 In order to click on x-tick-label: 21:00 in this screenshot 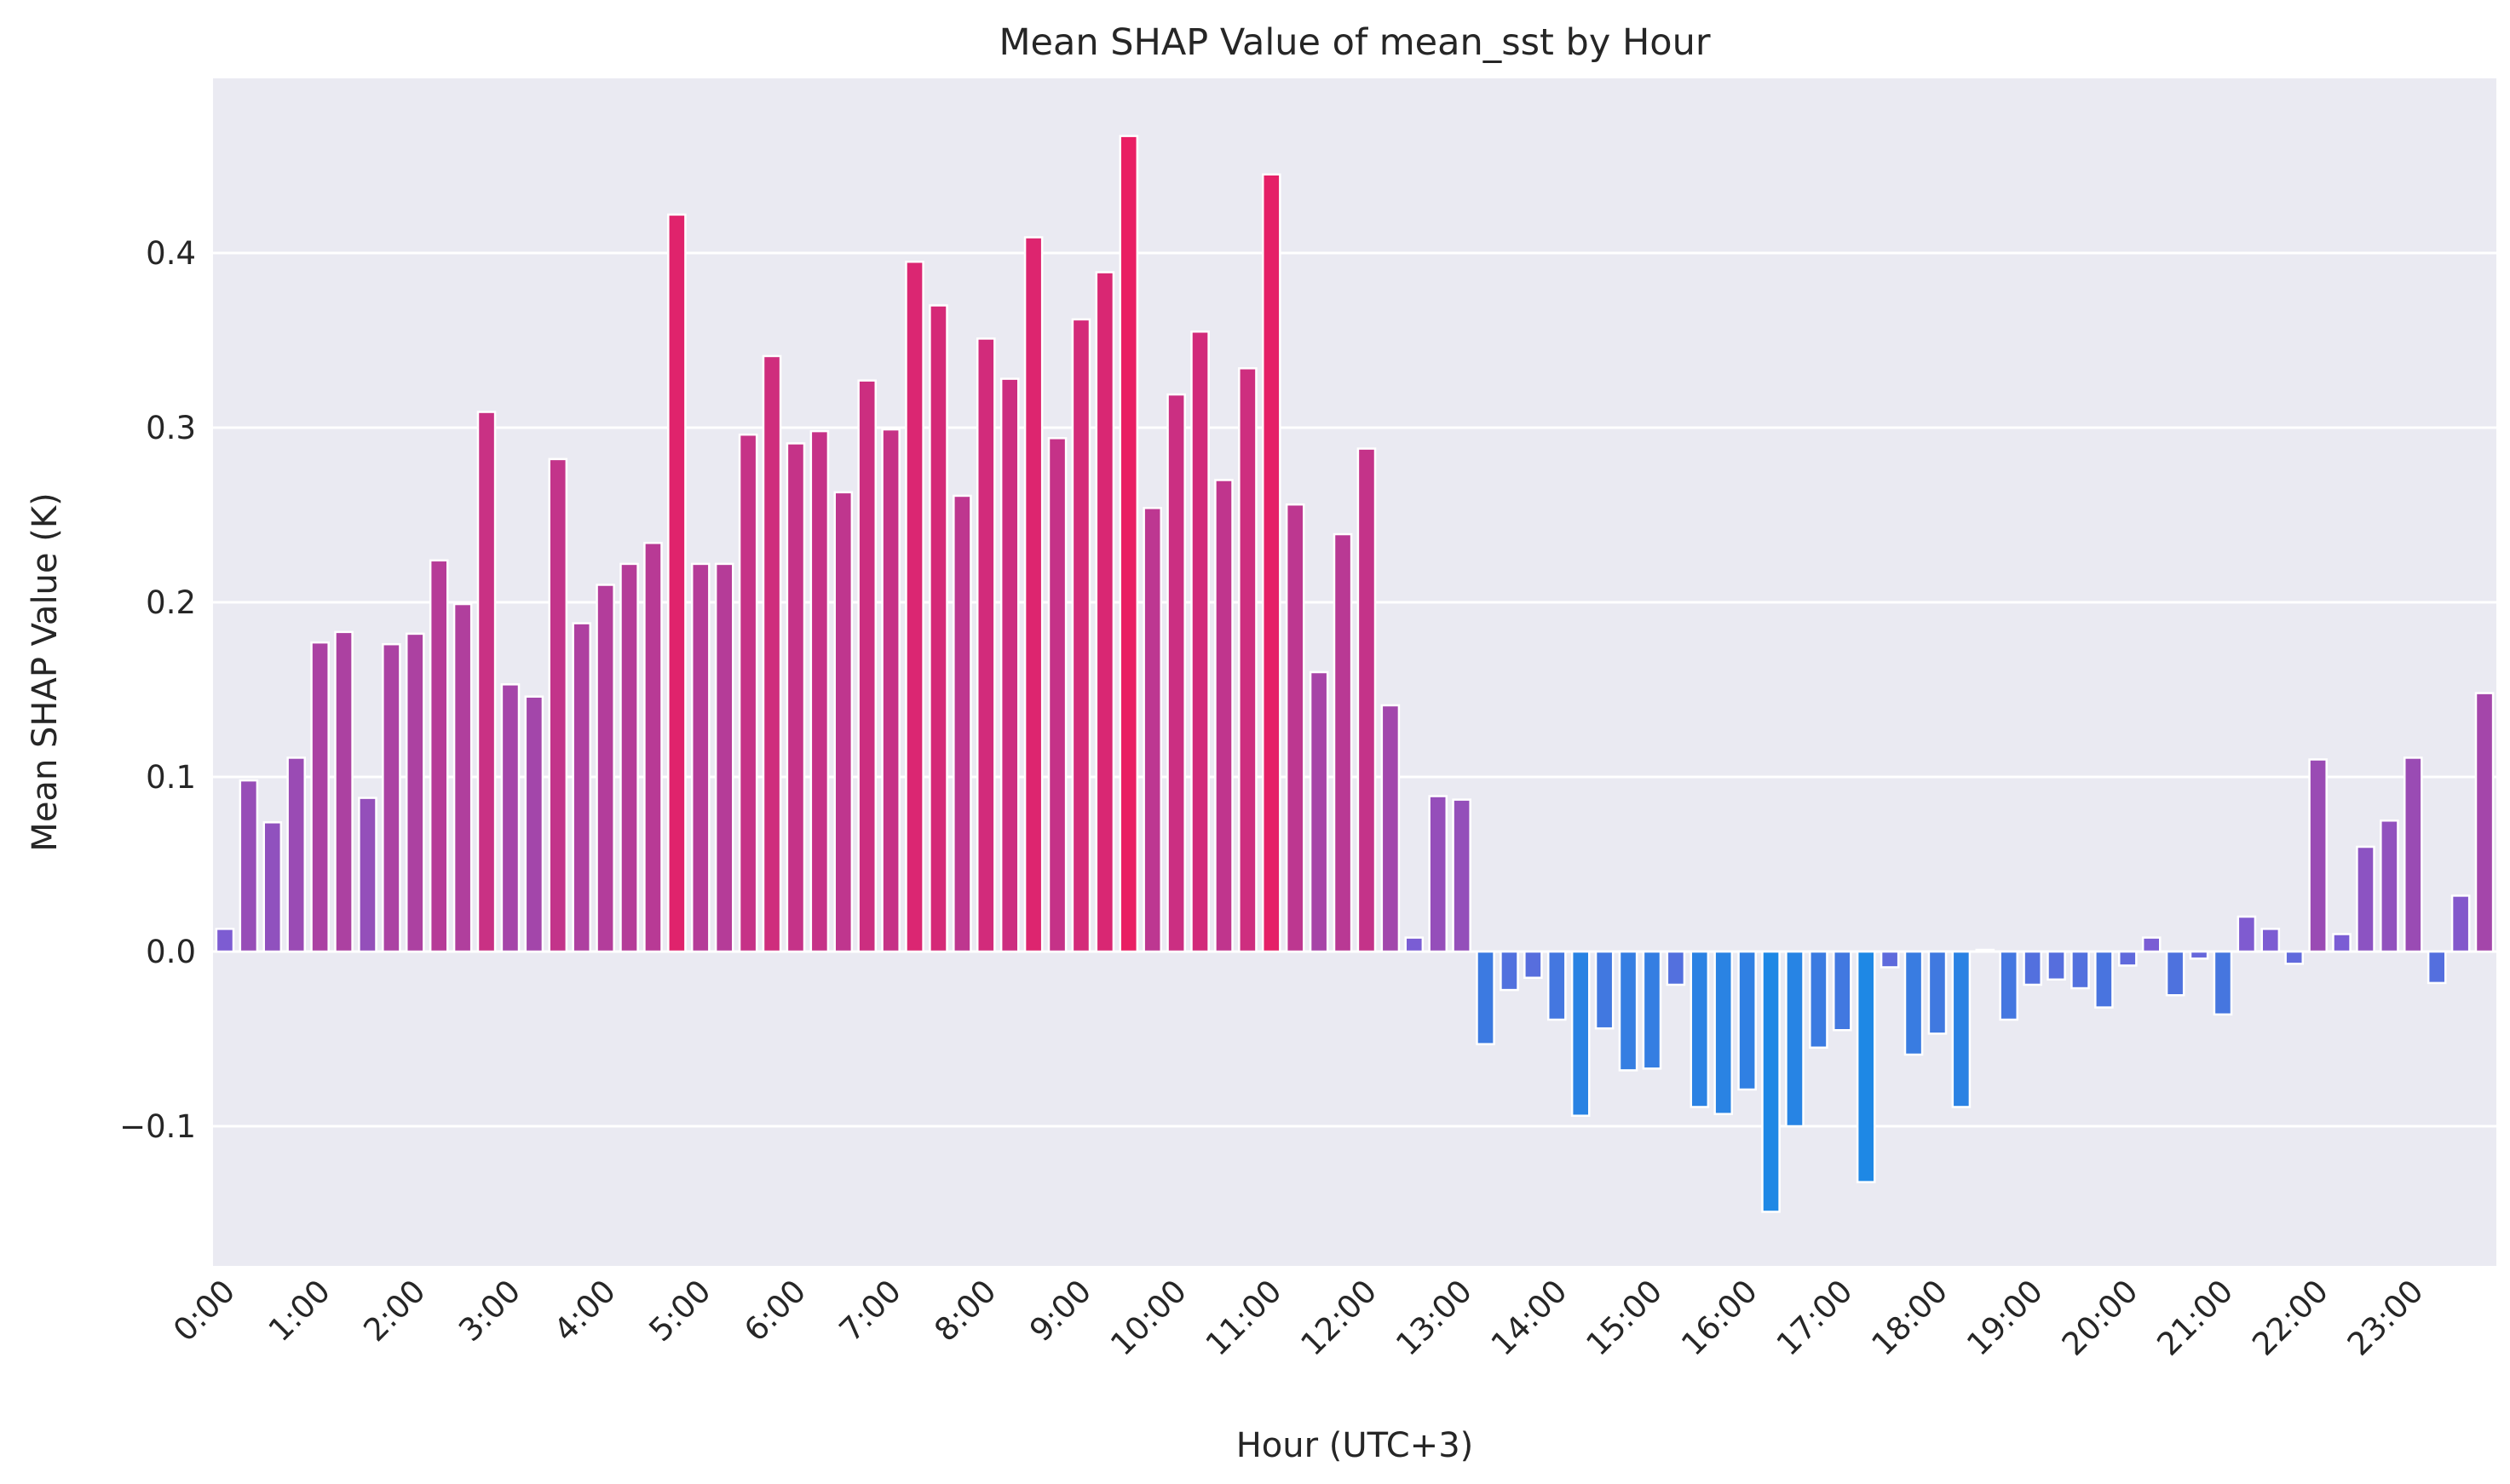, I will do `click(2195, 1318)`.